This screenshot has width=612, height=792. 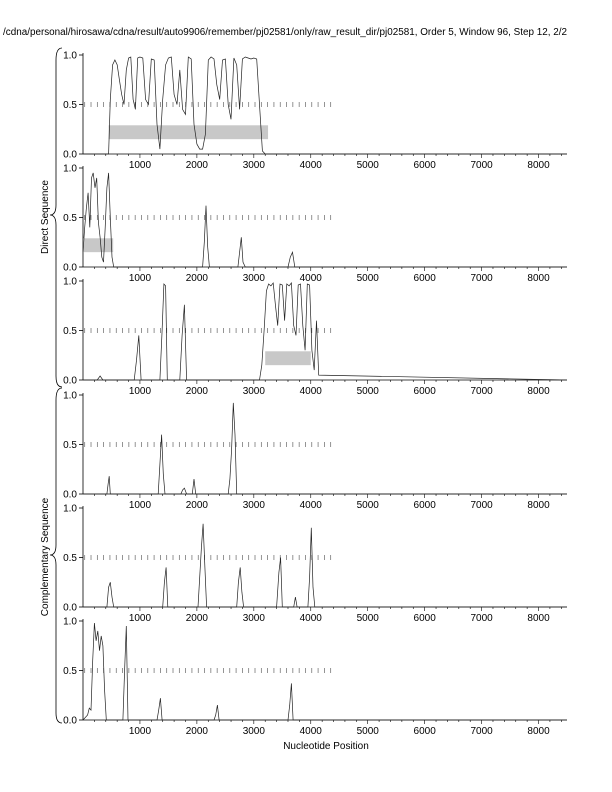 I want to click on x-axis-label: Nucleotide Position, so click(x=326, y=746).